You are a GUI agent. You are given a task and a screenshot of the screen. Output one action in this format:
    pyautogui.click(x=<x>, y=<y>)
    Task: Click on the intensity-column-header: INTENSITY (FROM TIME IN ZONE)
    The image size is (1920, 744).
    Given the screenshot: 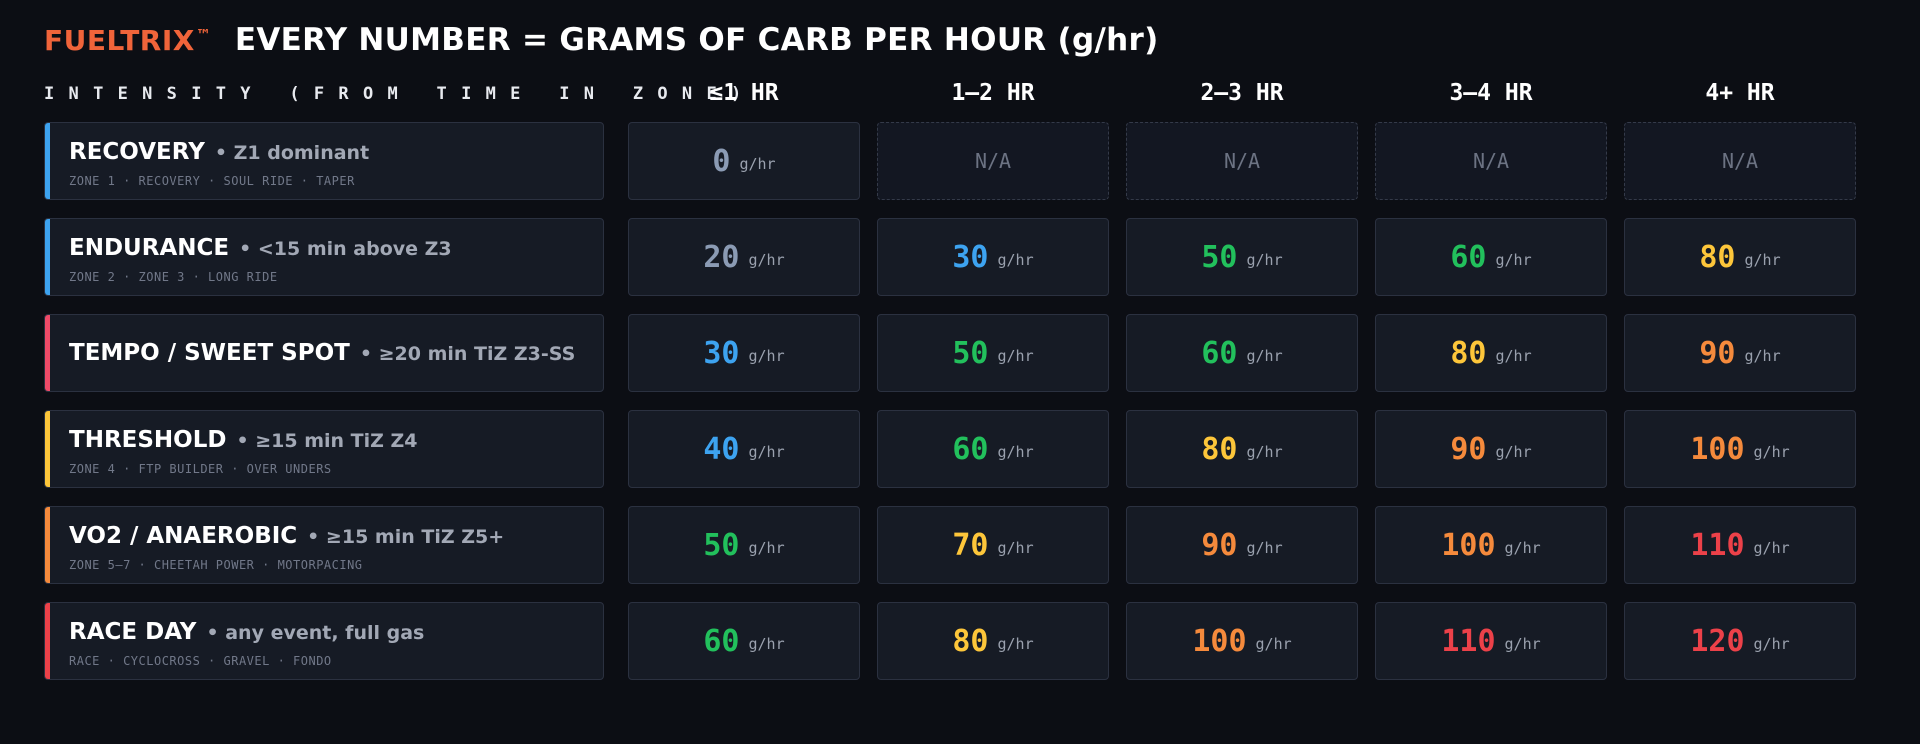 What is the action you would take?
    pyautogui.click(x=400, y=94)
    